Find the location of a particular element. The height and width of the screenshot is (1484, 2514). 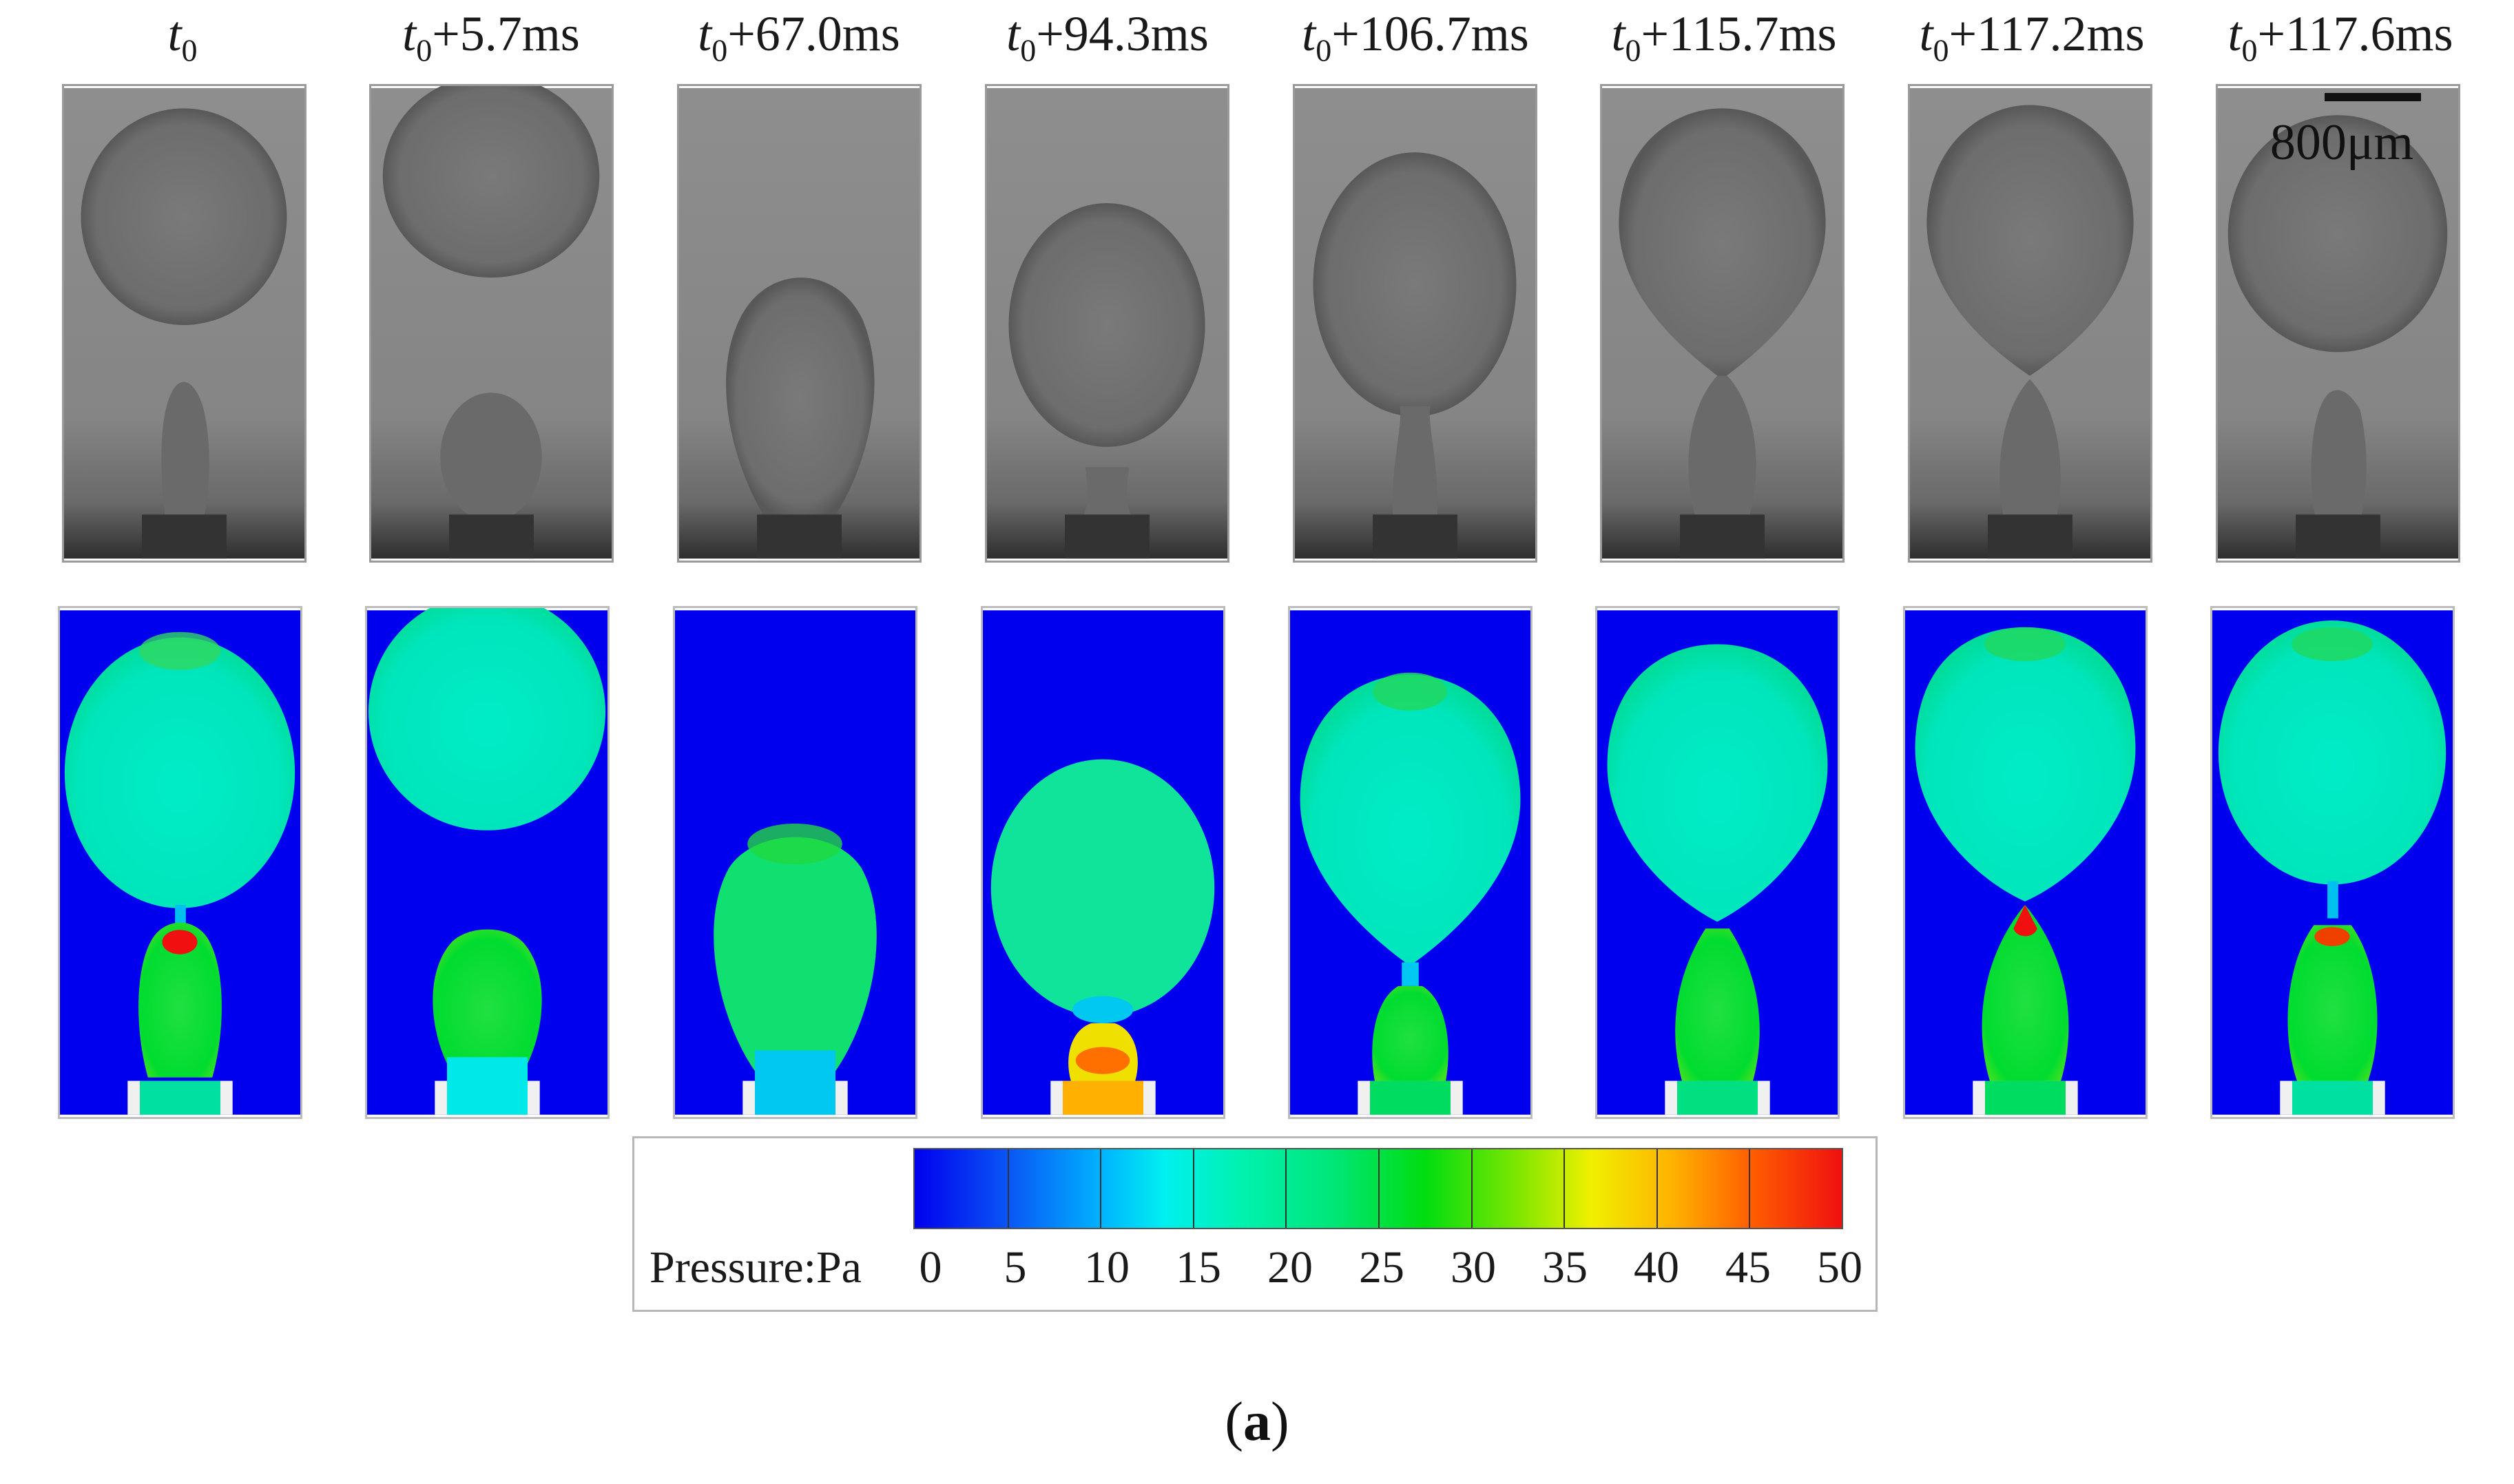

legend-tick: 20 is located at coordinates (1290, 1268).